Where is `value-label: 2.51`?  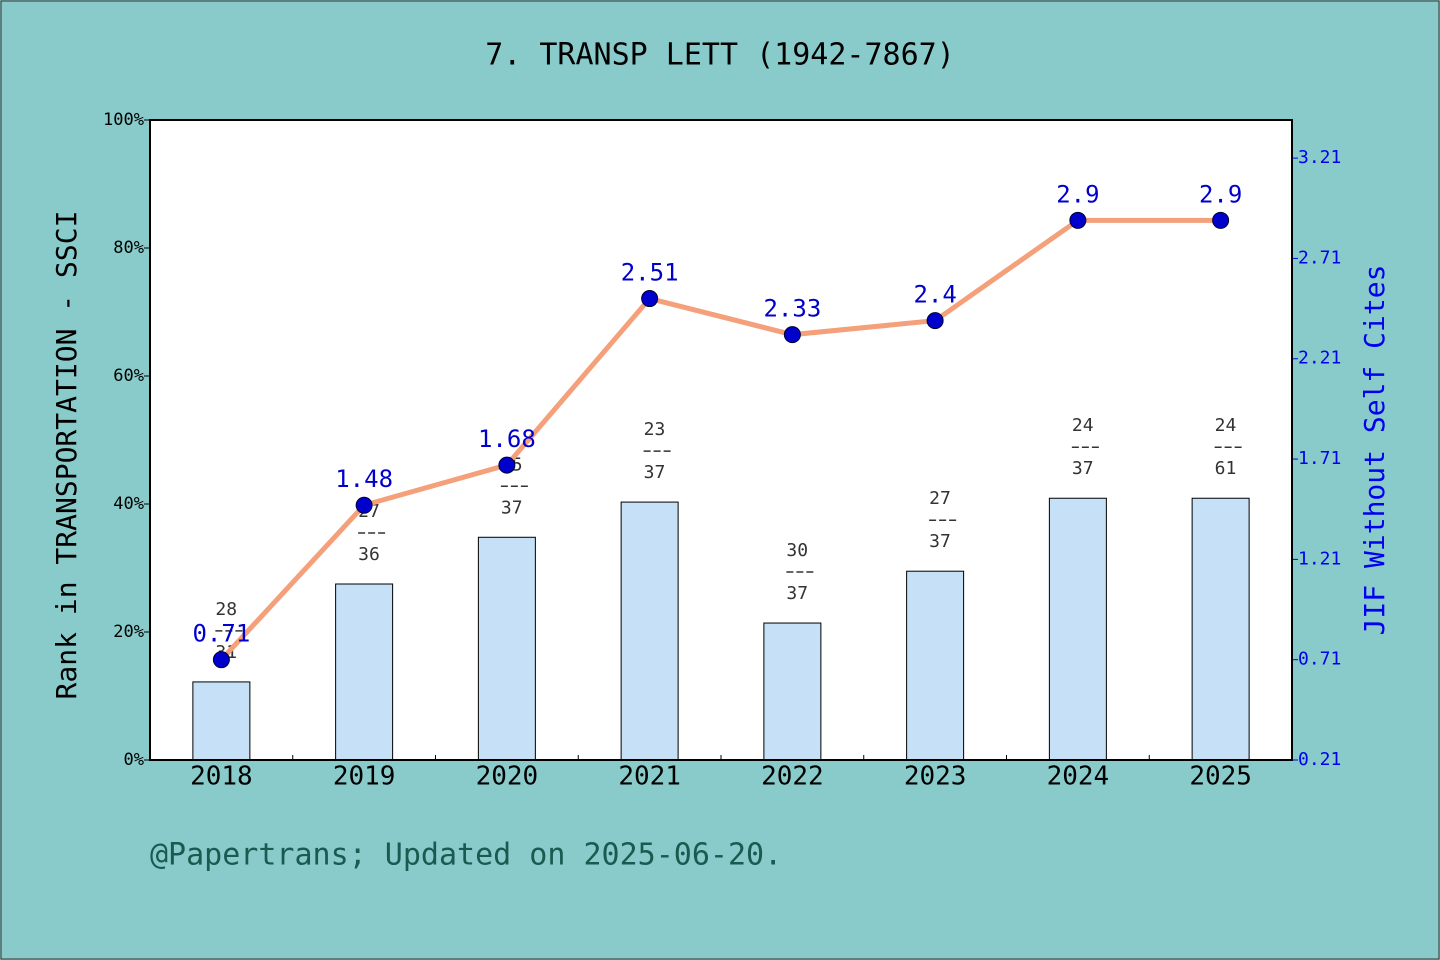
value-label: 2.51 is located at coordinates (650, 273).